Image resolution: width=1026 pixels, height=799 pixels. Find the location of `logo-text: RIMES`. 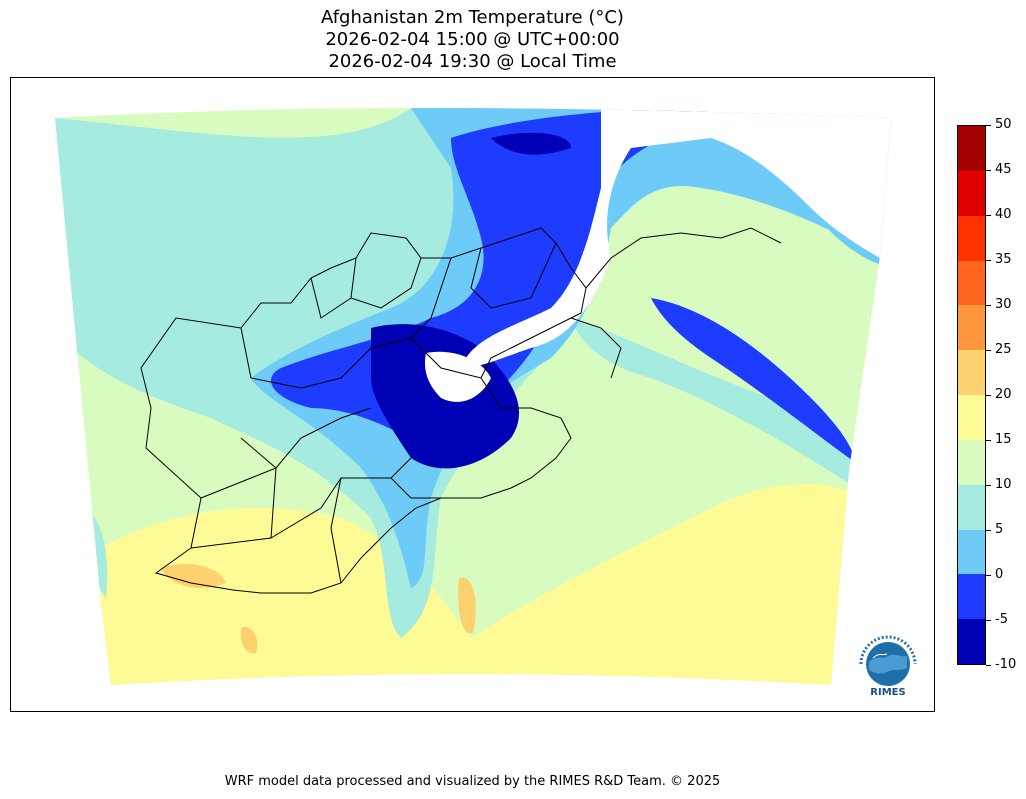

logo-text: RIMES is located at coordinates (887, 692).